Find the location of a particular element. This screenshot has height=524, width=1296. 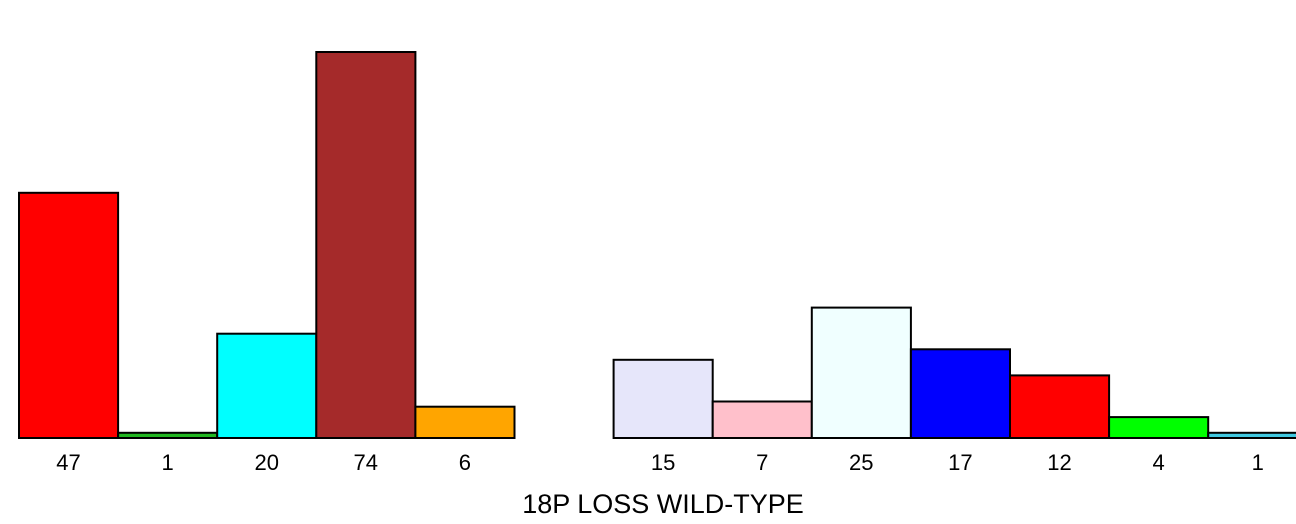

bar-label-g1-4: 12 is located at coordinates (1059, 462).